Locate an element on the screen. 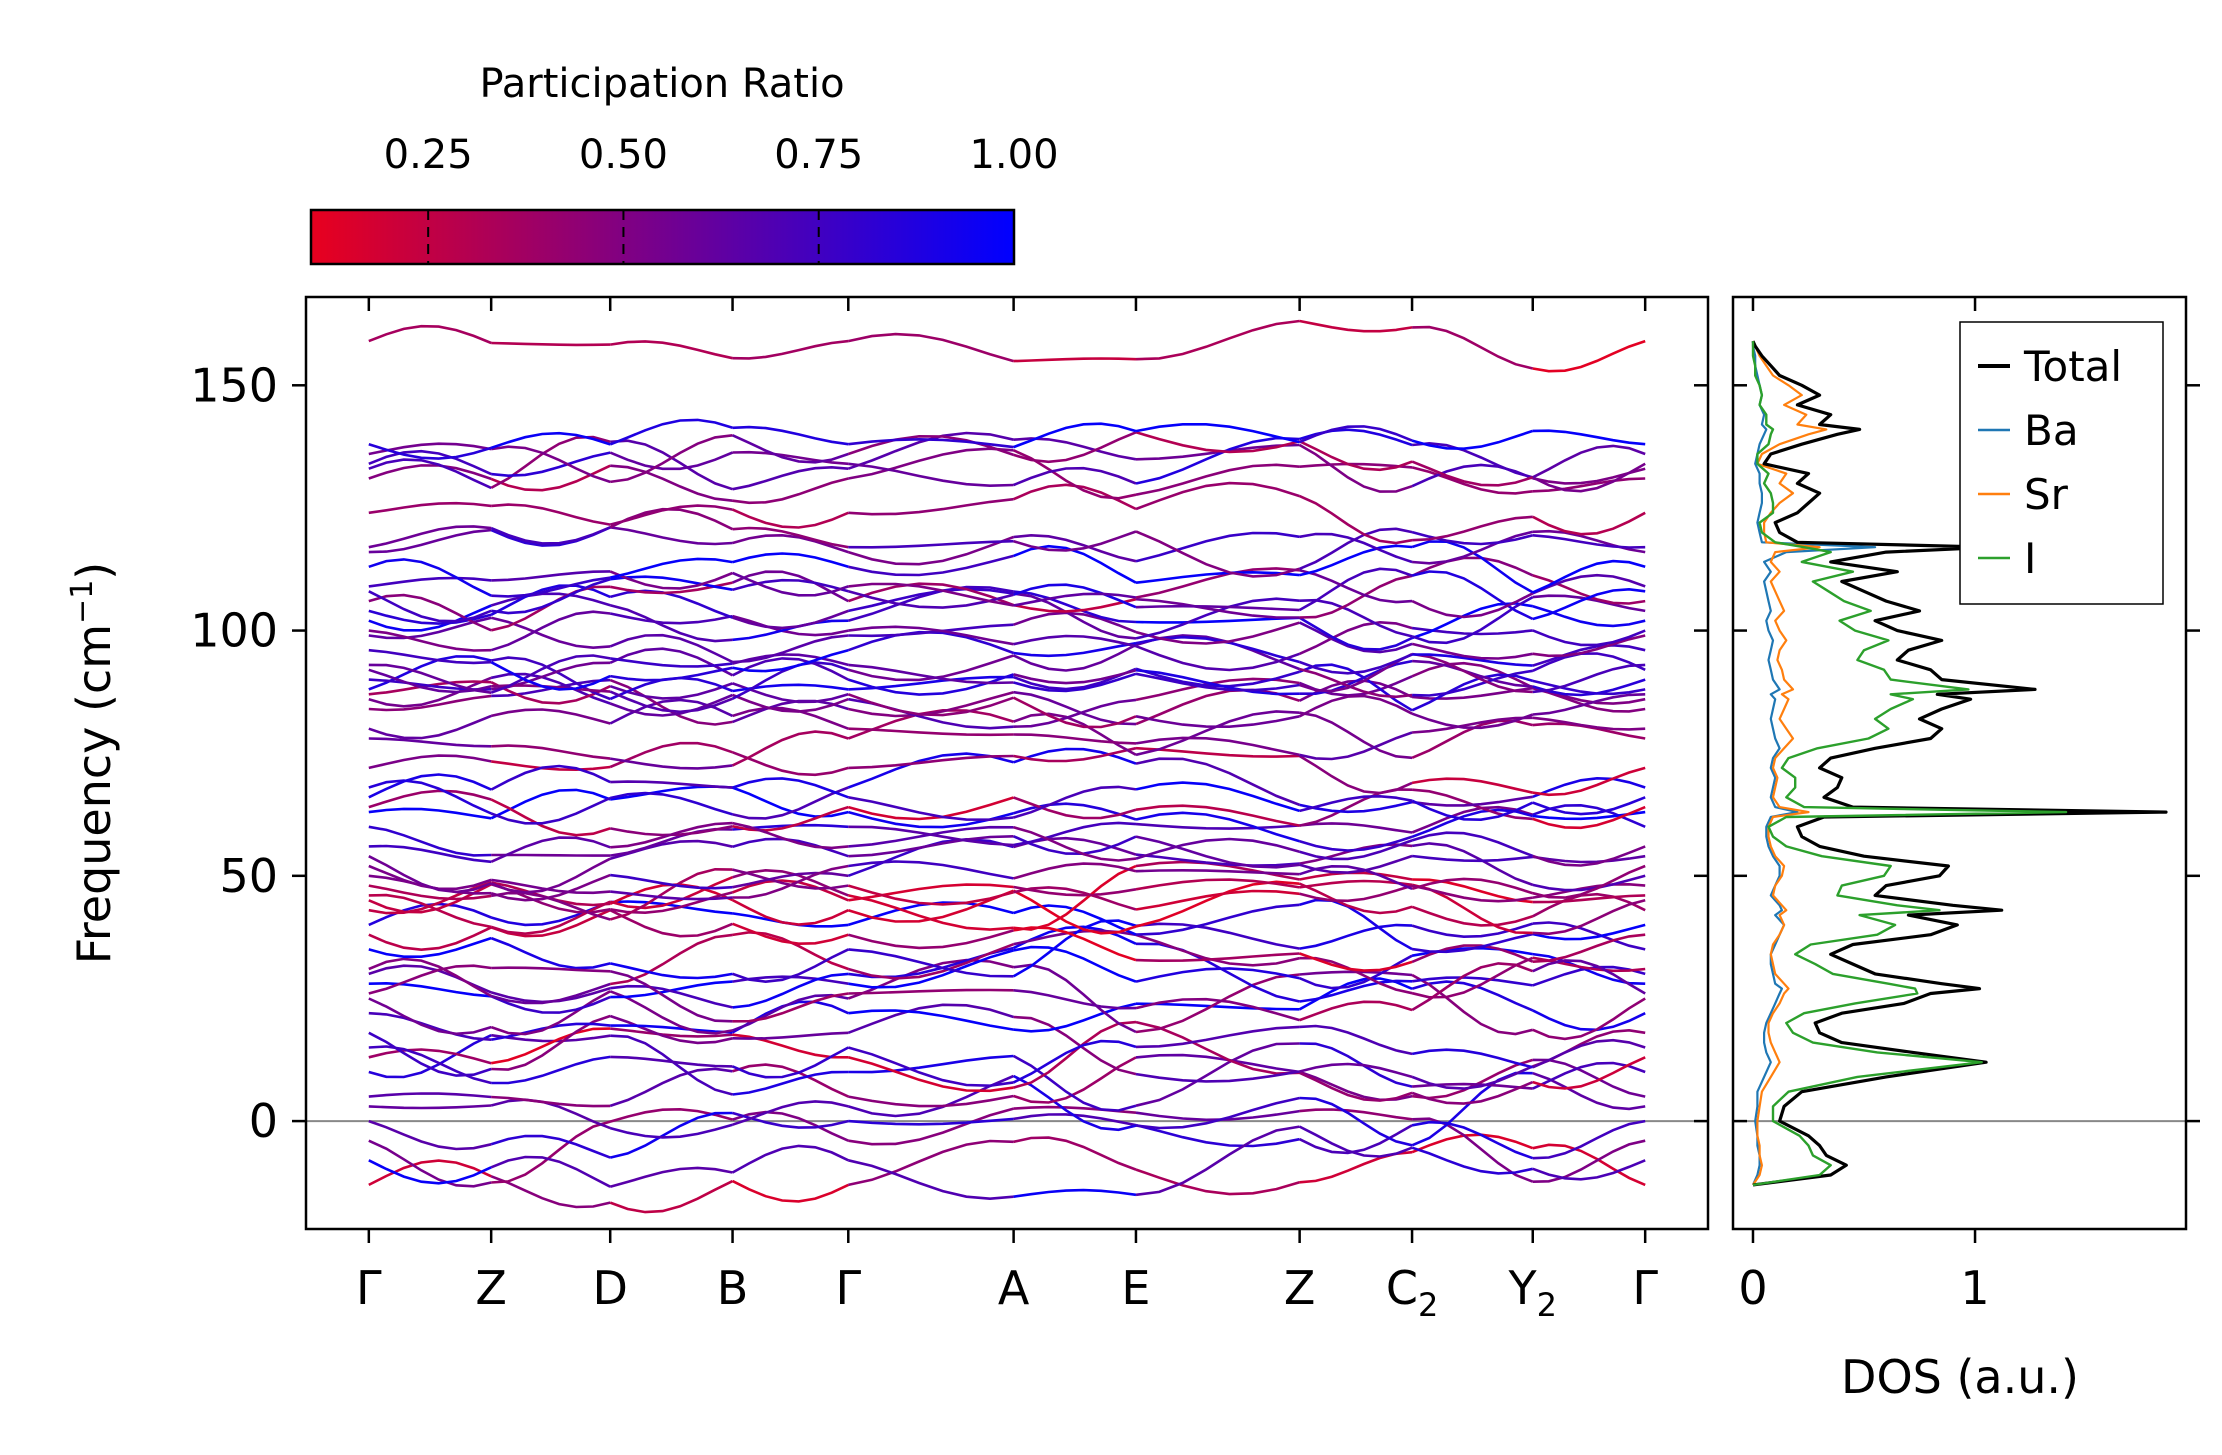 The image size is (2222, 1455). k-tick-label: C2 is located at coordinates (1412, 1292).